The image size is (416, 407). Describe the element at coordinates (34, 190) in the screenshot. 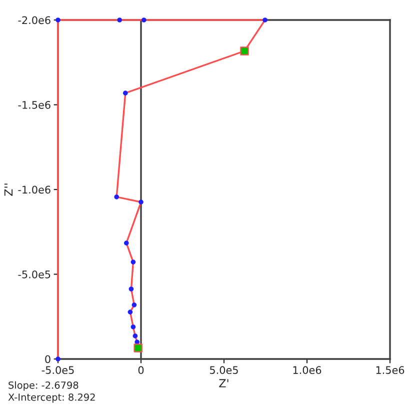

I see `y-tick-label: -1.0e6` at that location.